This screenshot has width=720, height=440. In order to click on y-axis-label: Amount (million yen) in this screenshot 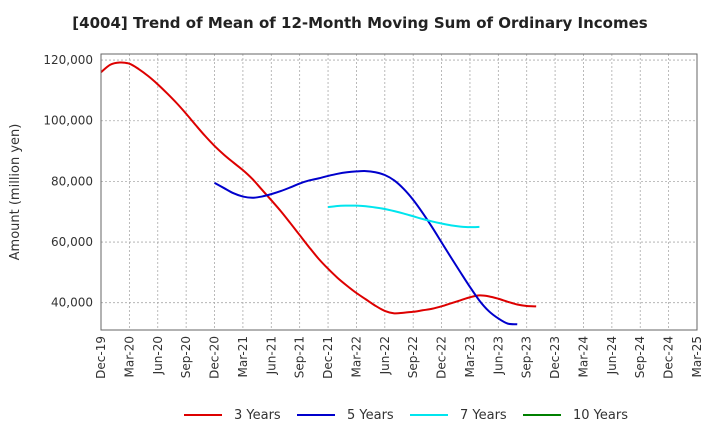, I will do `click(15, 192)`.